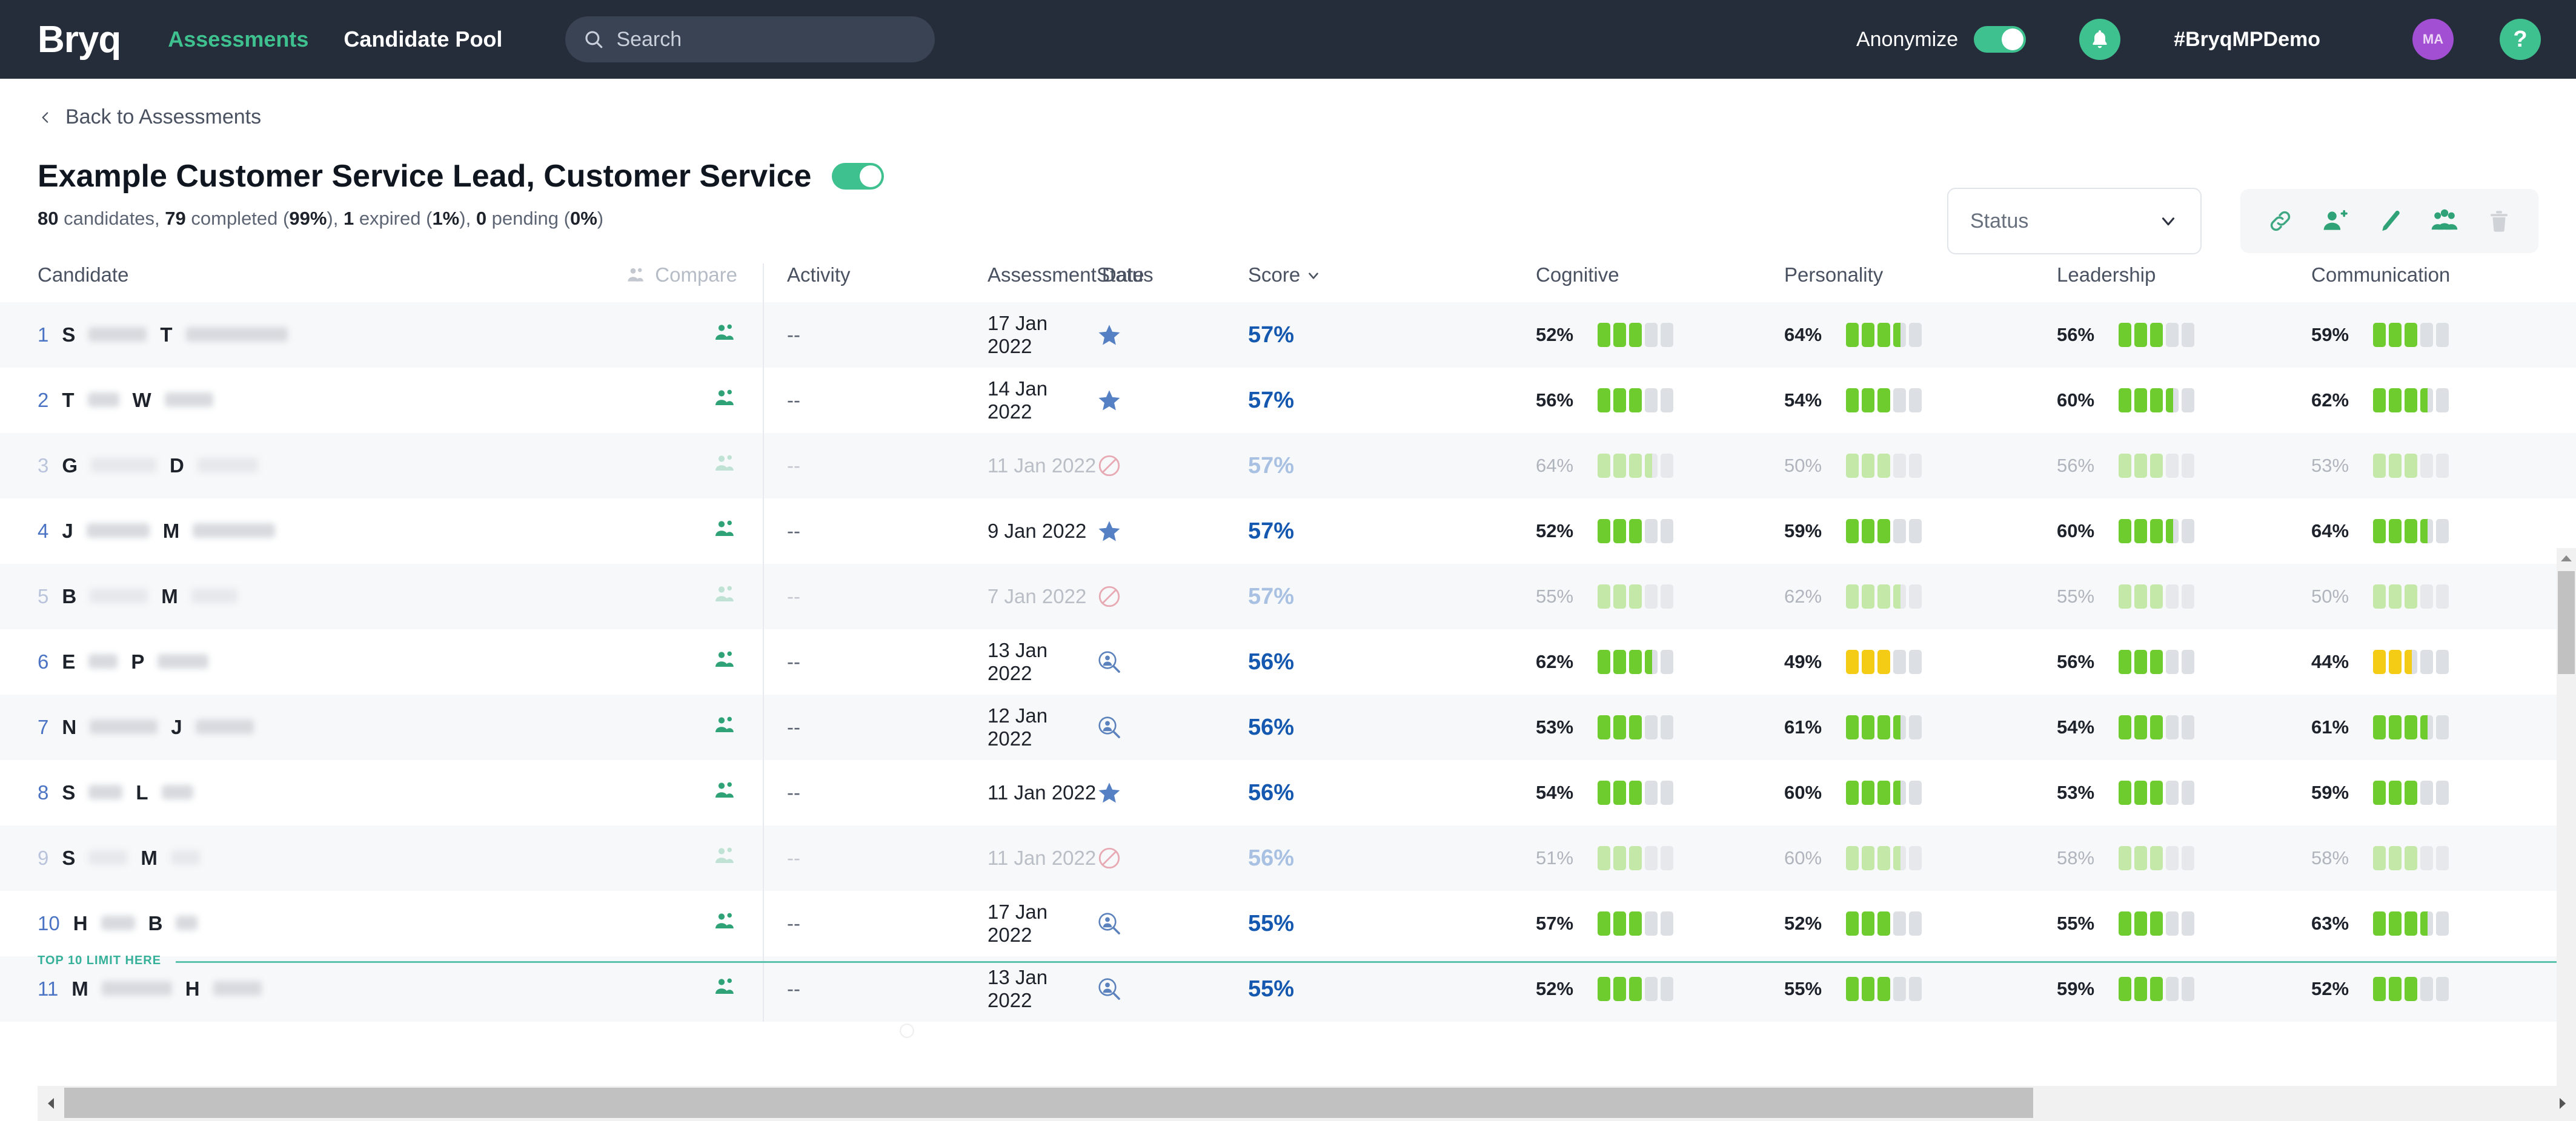 The image size is (2576, 1121). I want to click on triangle-left-icon, so click(51, 1103).